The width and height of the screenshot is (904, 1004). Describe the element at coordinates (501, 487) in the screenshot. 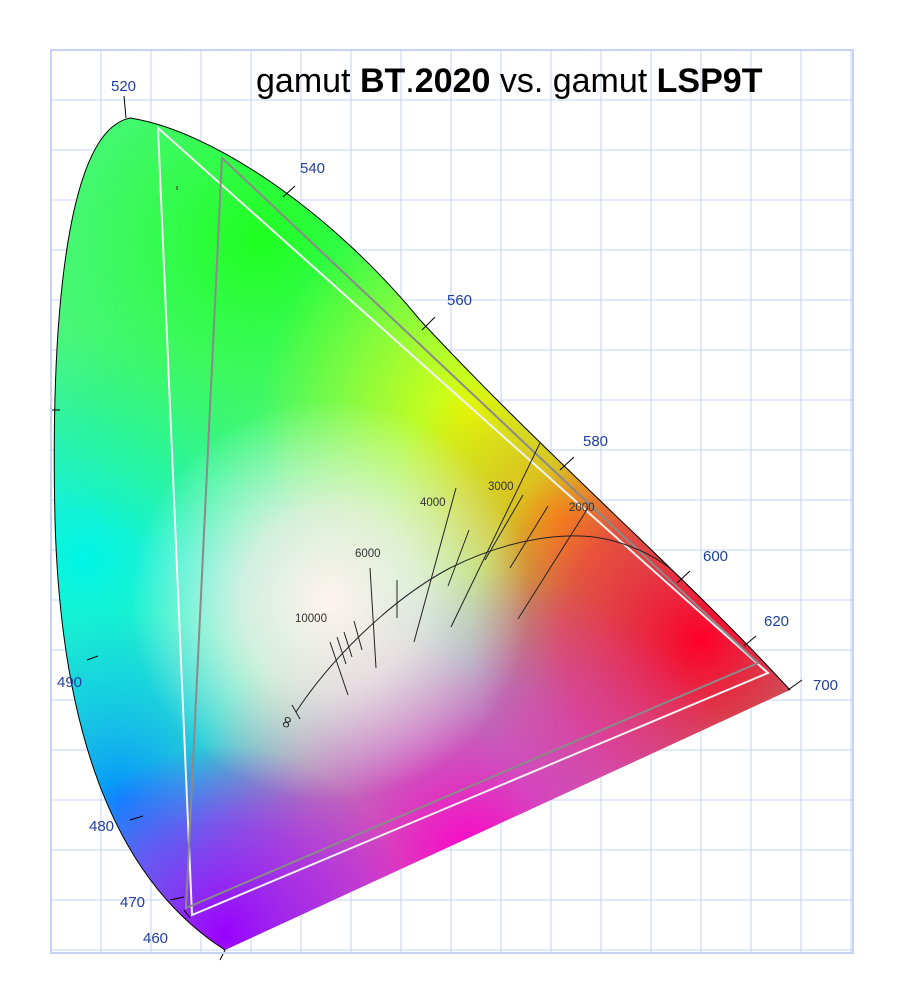

I see `cct-label: 3000` at that location.